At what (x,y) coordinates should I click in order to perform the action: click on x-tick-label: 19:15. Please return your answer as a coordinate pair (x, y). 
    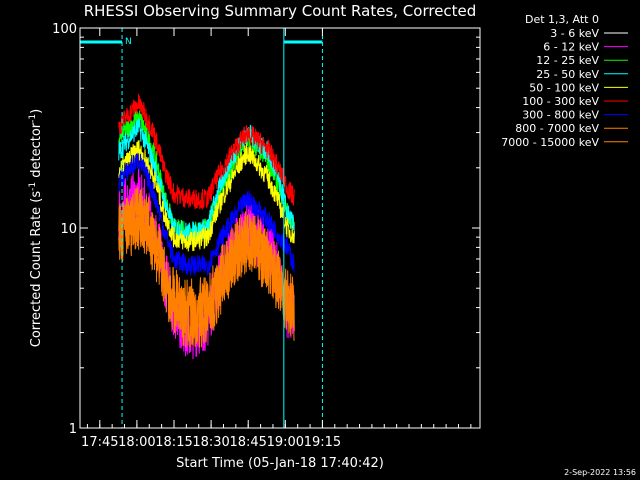
    Looking at the image, I should click on (322, 442).